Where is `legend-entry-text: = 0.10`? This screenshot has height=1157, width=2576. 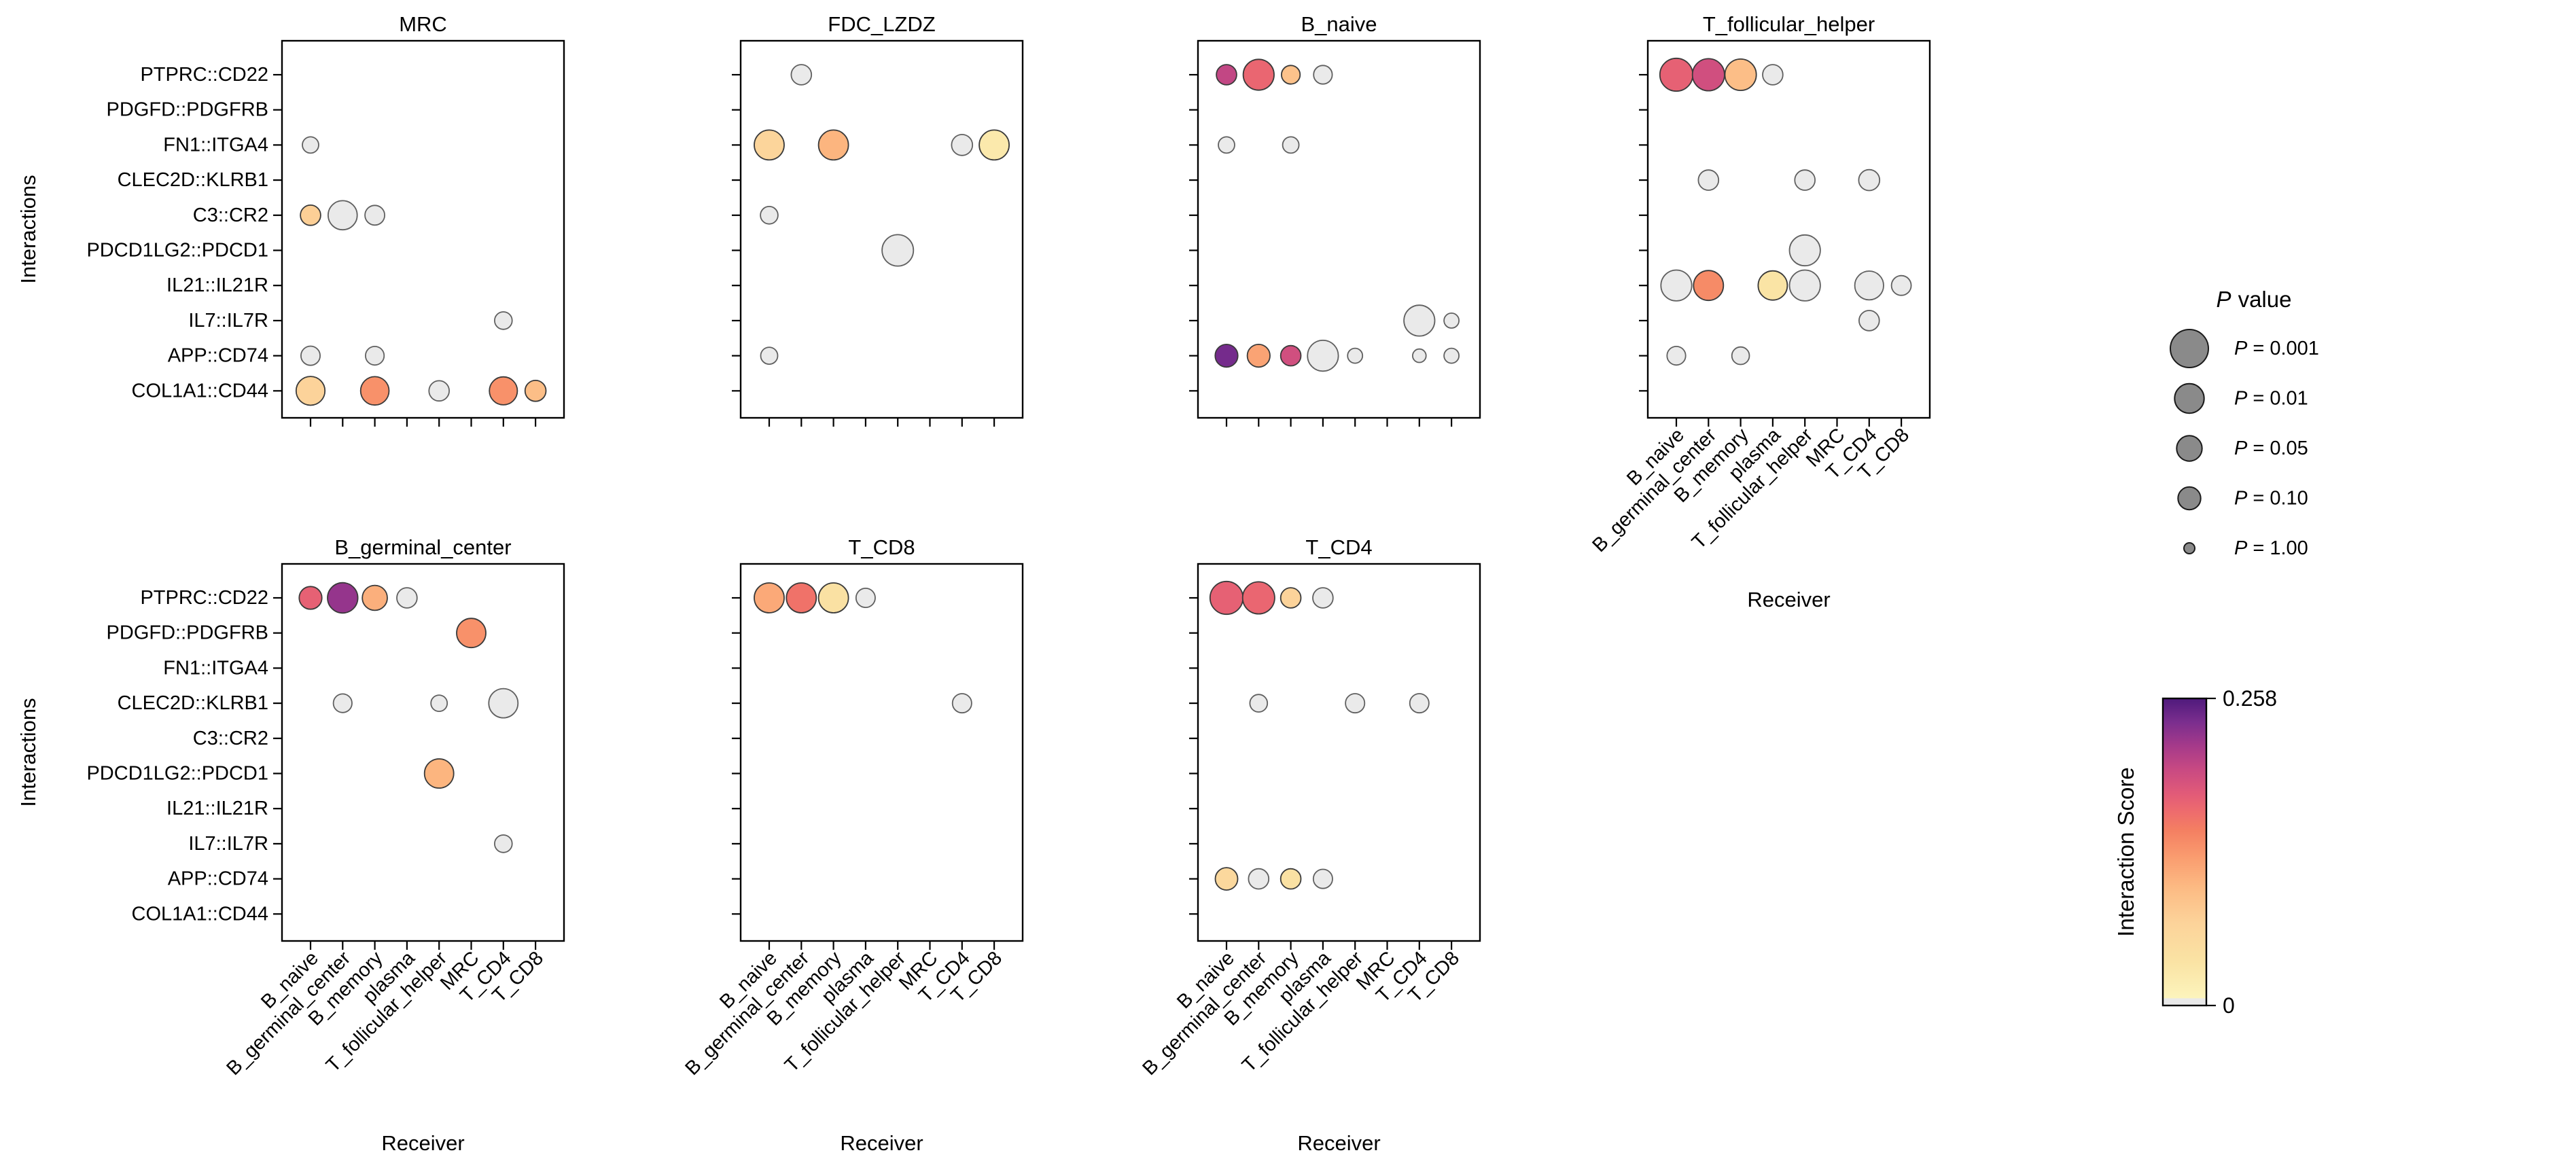
legend-entry-text: = 0.10 is located at coordinates (2280, 499).